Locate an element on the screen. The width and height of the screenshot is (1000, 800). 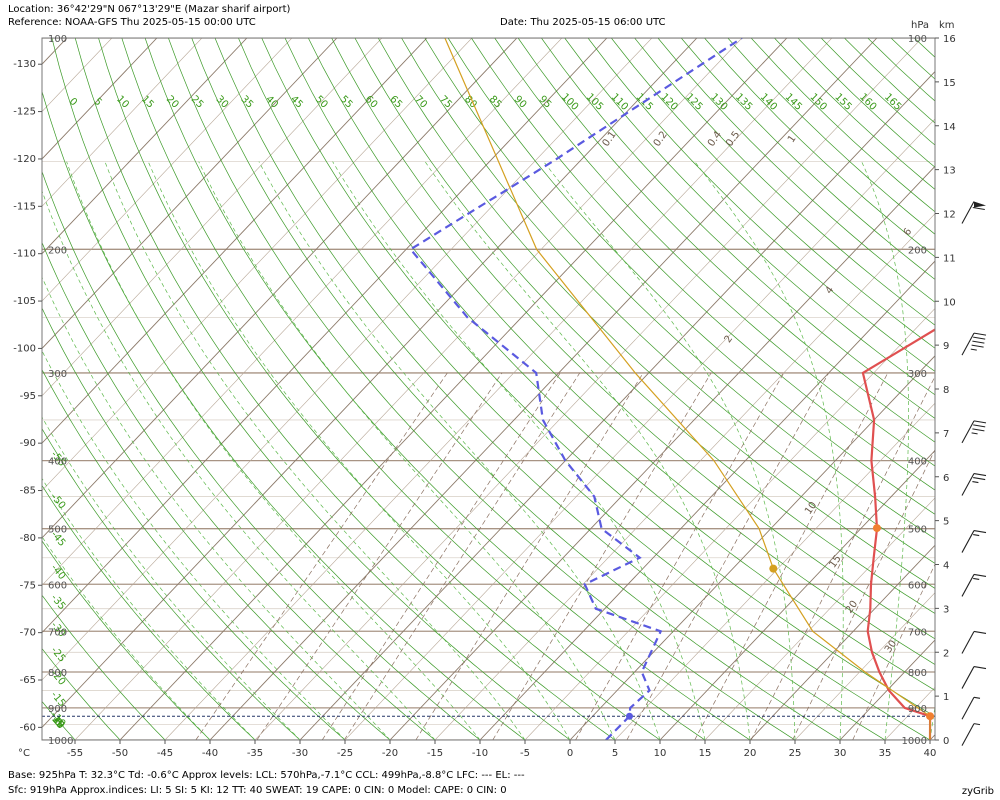
left-tick-label: -80 is located at coordinates (28, 538).